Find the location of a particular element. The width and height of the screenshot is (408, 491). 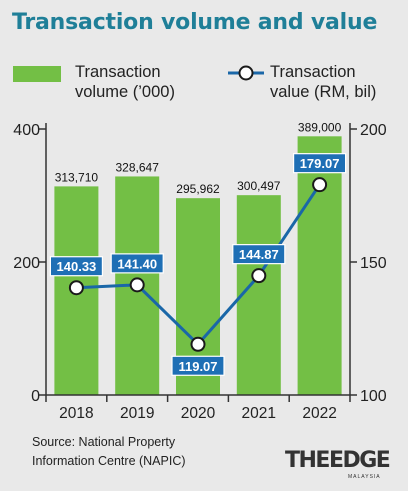

legend-line-label-line2: value (RM, bil) is located at coordinates (323, 92).